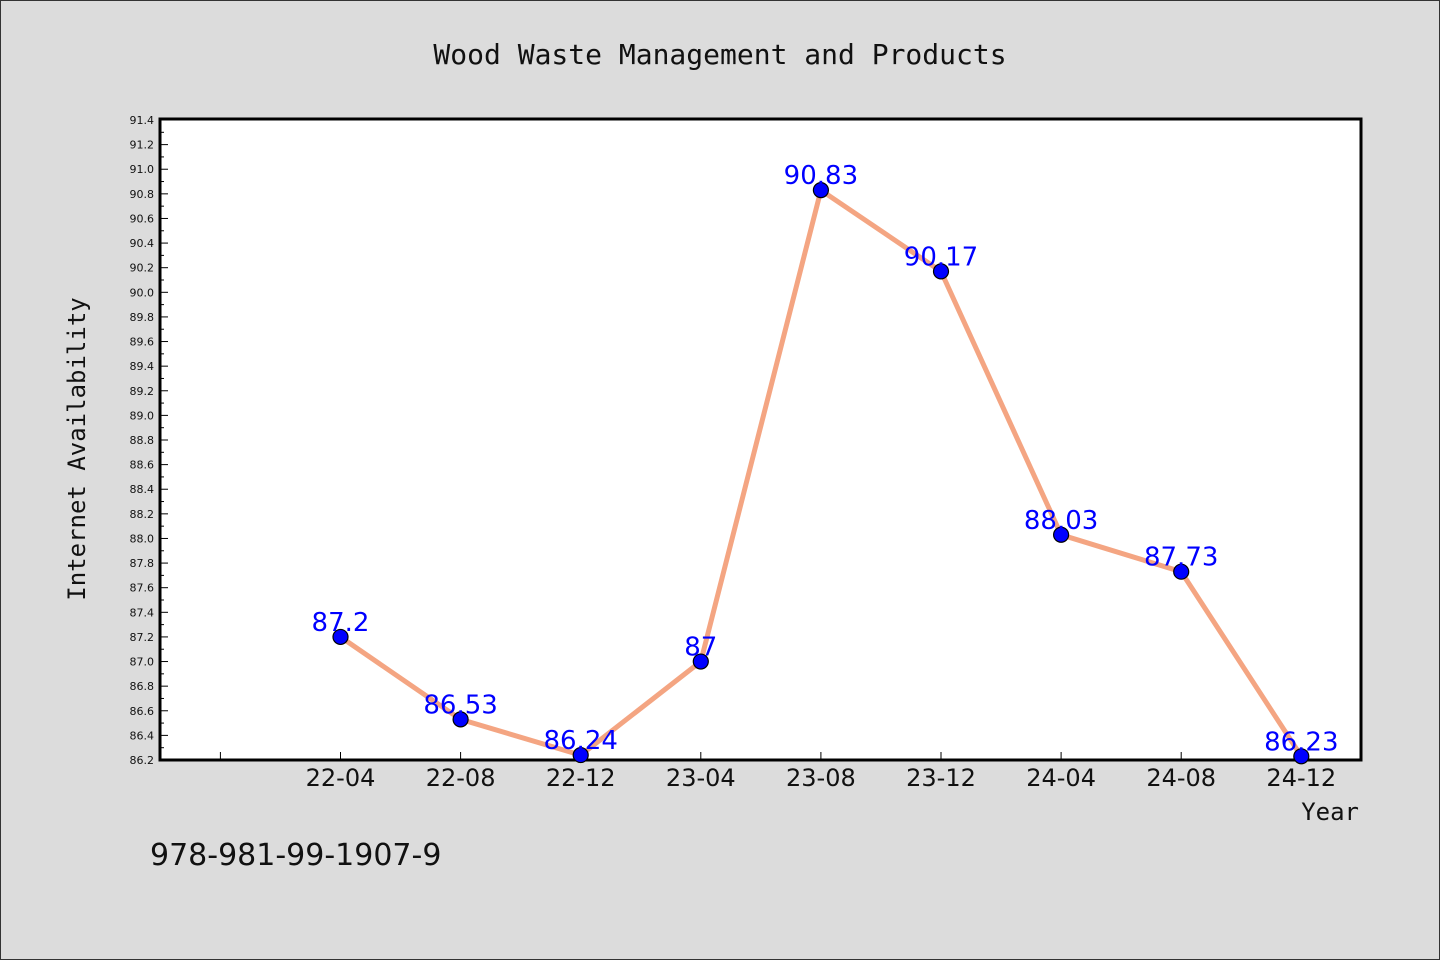  I want to click on y-tick-label: 88.6, so click(142, 465).